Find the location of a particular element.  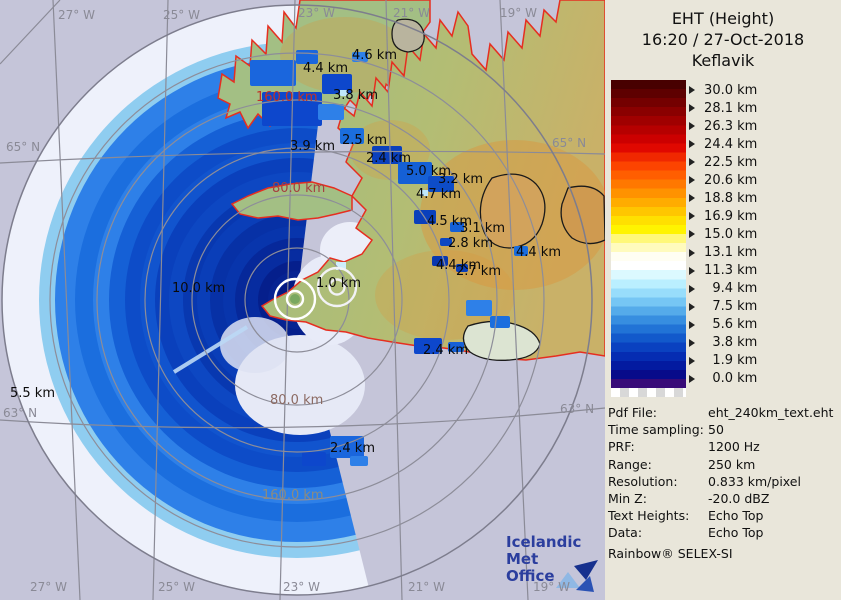

legend-tick: 16.9 km is located at coordinates (723, 216).